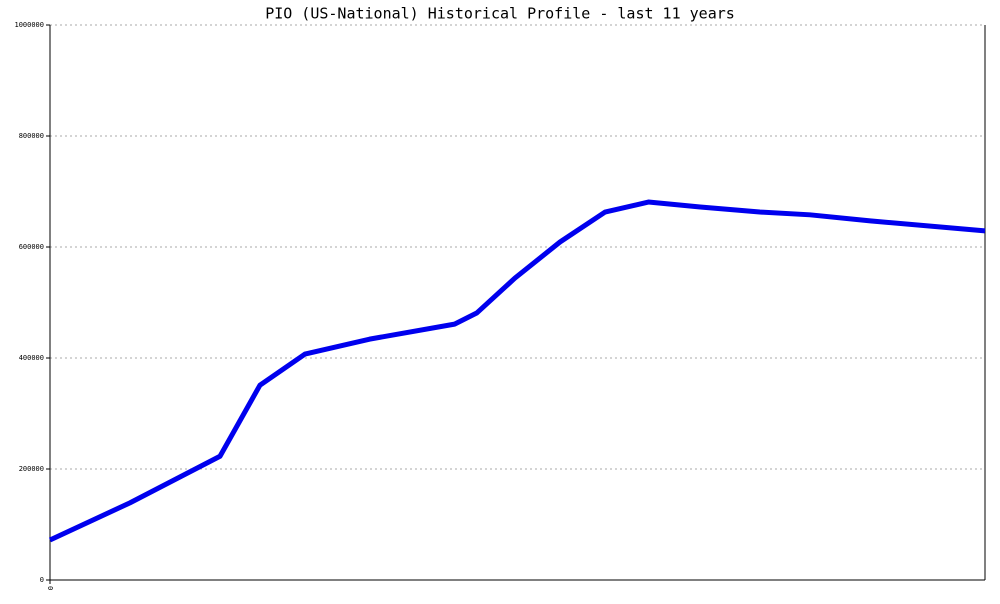 The height and width of the screenshot is (604, 1000). What do you see at coordinates (42, 580) in the screenshot?
I see `y-tick-label: 0` at bounding box center [42, 580].